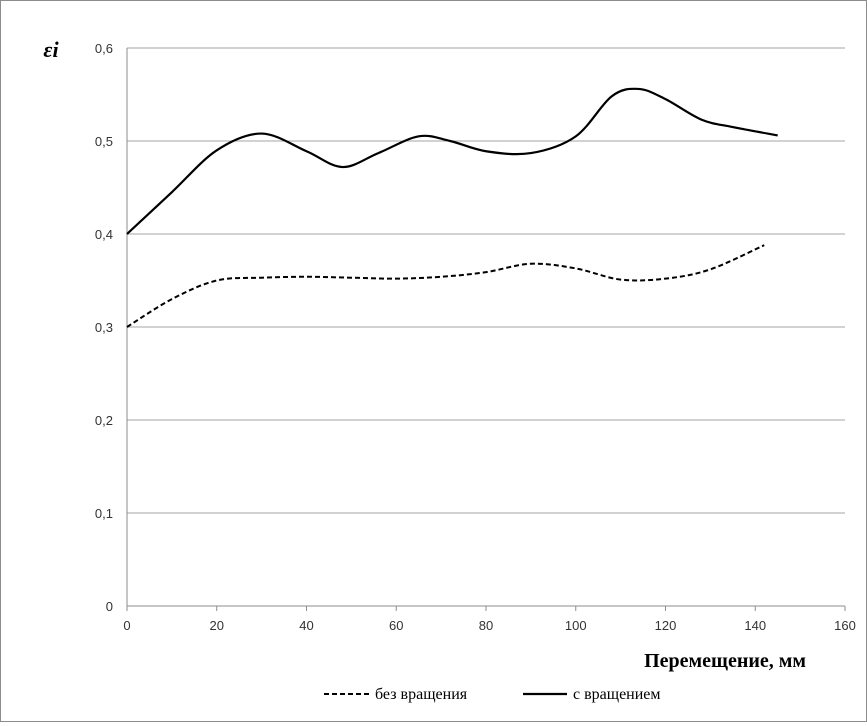 The width and height of the screenshot is (867, 726). Describe the element at coordinates (104, 327) in the screenshot. I see `y-tick-label: 0,3` at that location.